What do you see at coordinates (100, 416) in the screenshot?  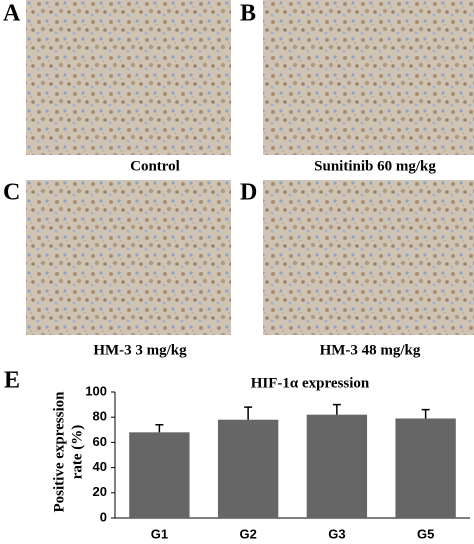 I see `y-tick-label: 80` at bounding box center [100, 416].